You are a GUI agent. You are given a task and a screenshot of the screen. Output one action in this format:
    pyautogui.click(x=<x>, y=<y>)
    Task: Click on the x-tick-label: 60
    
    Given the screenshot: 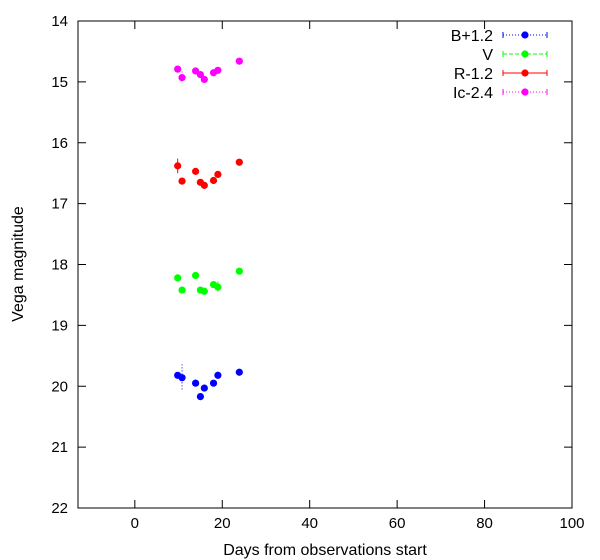 What is the action you would take?
    pyautogui.click(x=397, y=523)
    